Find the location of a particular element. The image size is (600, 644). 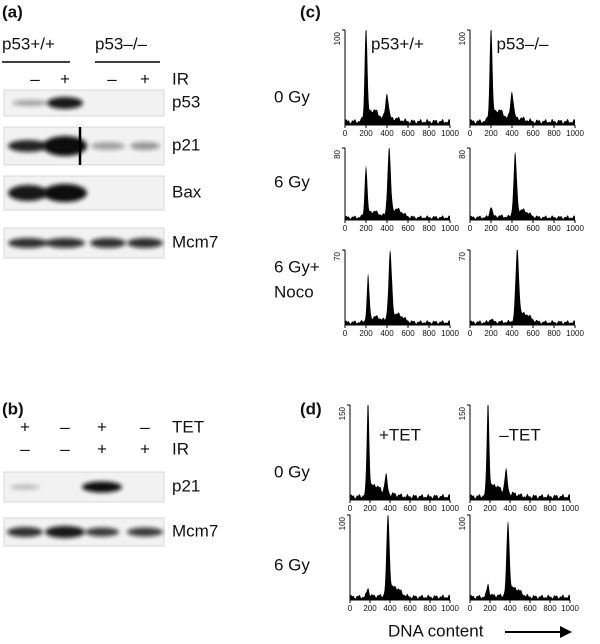

panel-label: (c) is located at coordinates (310, 11).